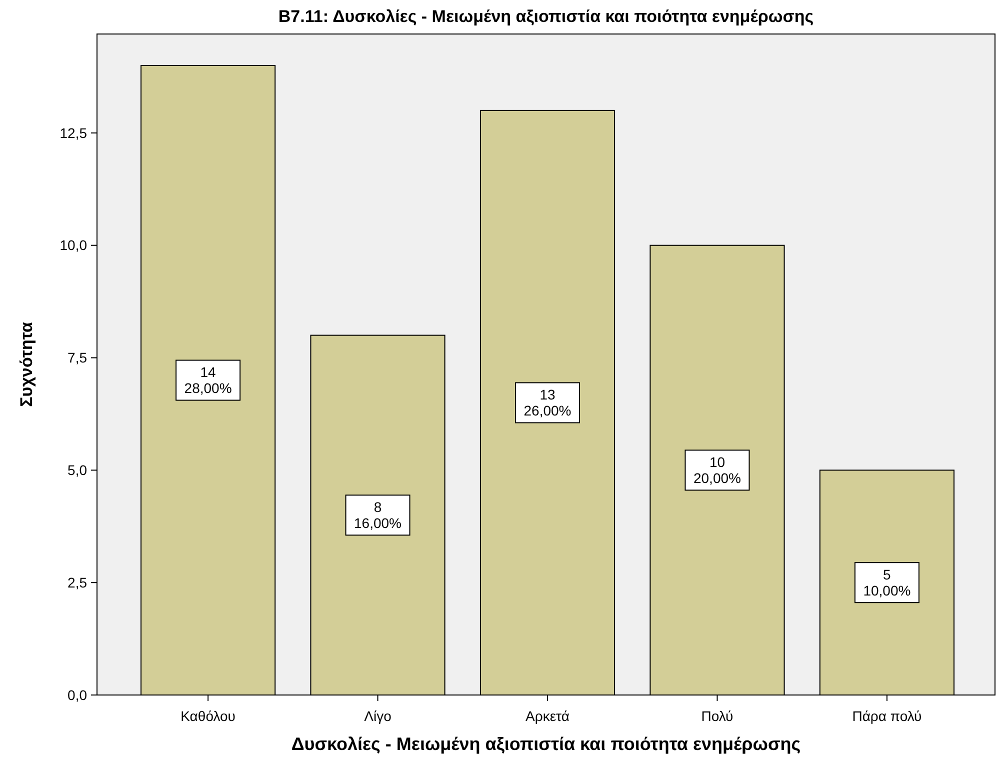 Image resolution: width=1000 pixels, height=770 pixels. I want to click on x-tick-label: Πολύ, so click(717, 716).